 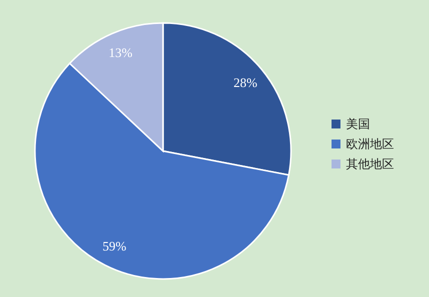 I want to click on data-label: 59%, so click(x=114, y=246).